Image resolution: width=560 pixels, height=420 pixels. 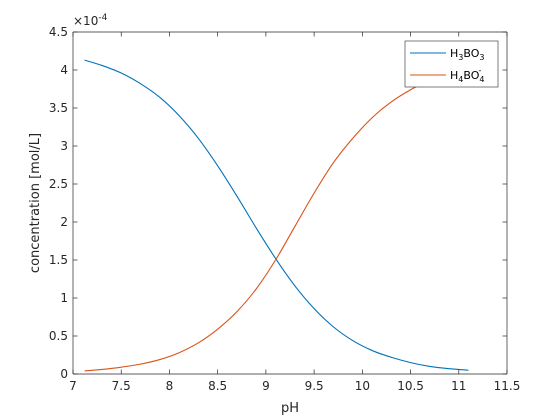 I want to click on y-axis-label: concentration [mol/L], so click(x=35, y=203).